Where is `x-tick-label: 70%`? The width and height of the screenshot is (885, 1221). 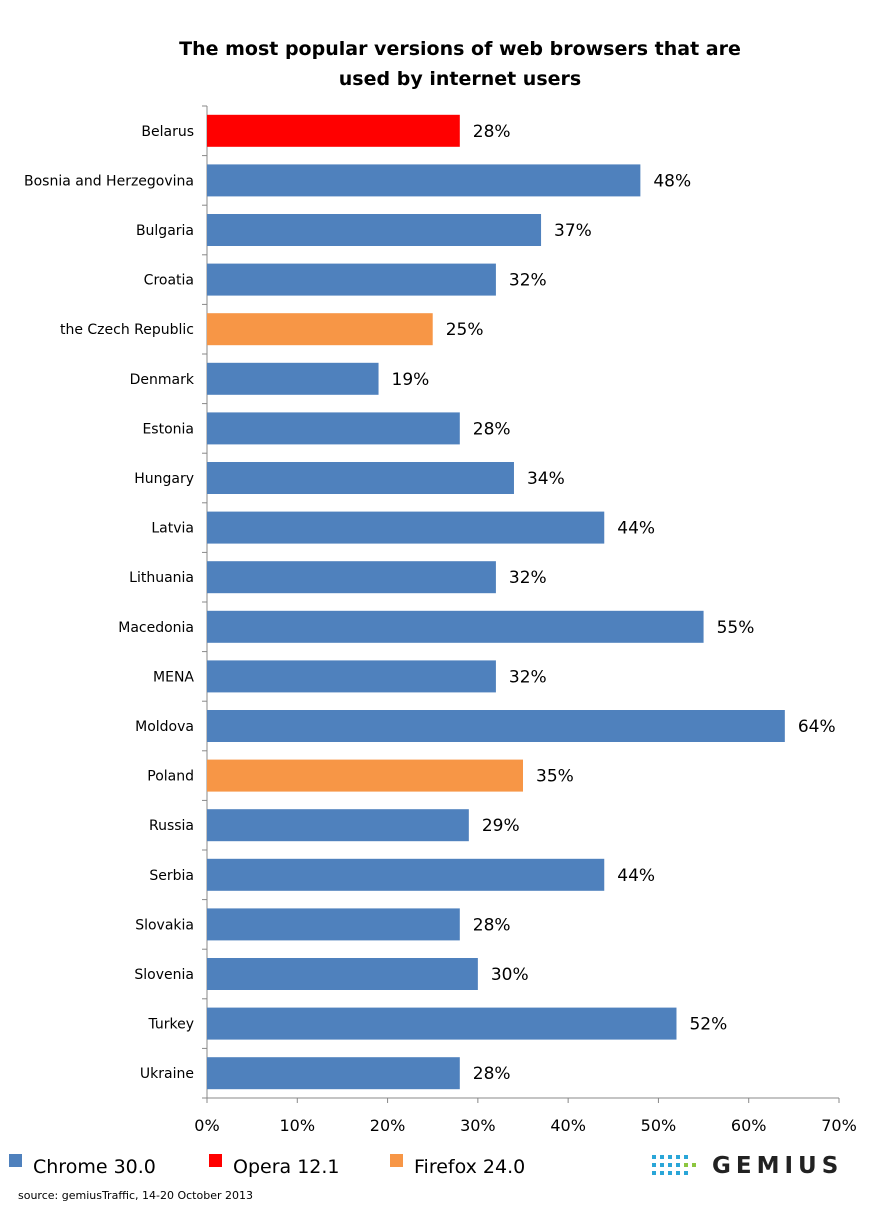
x-tick-label: 70% is located at coordinates (839, 1125).